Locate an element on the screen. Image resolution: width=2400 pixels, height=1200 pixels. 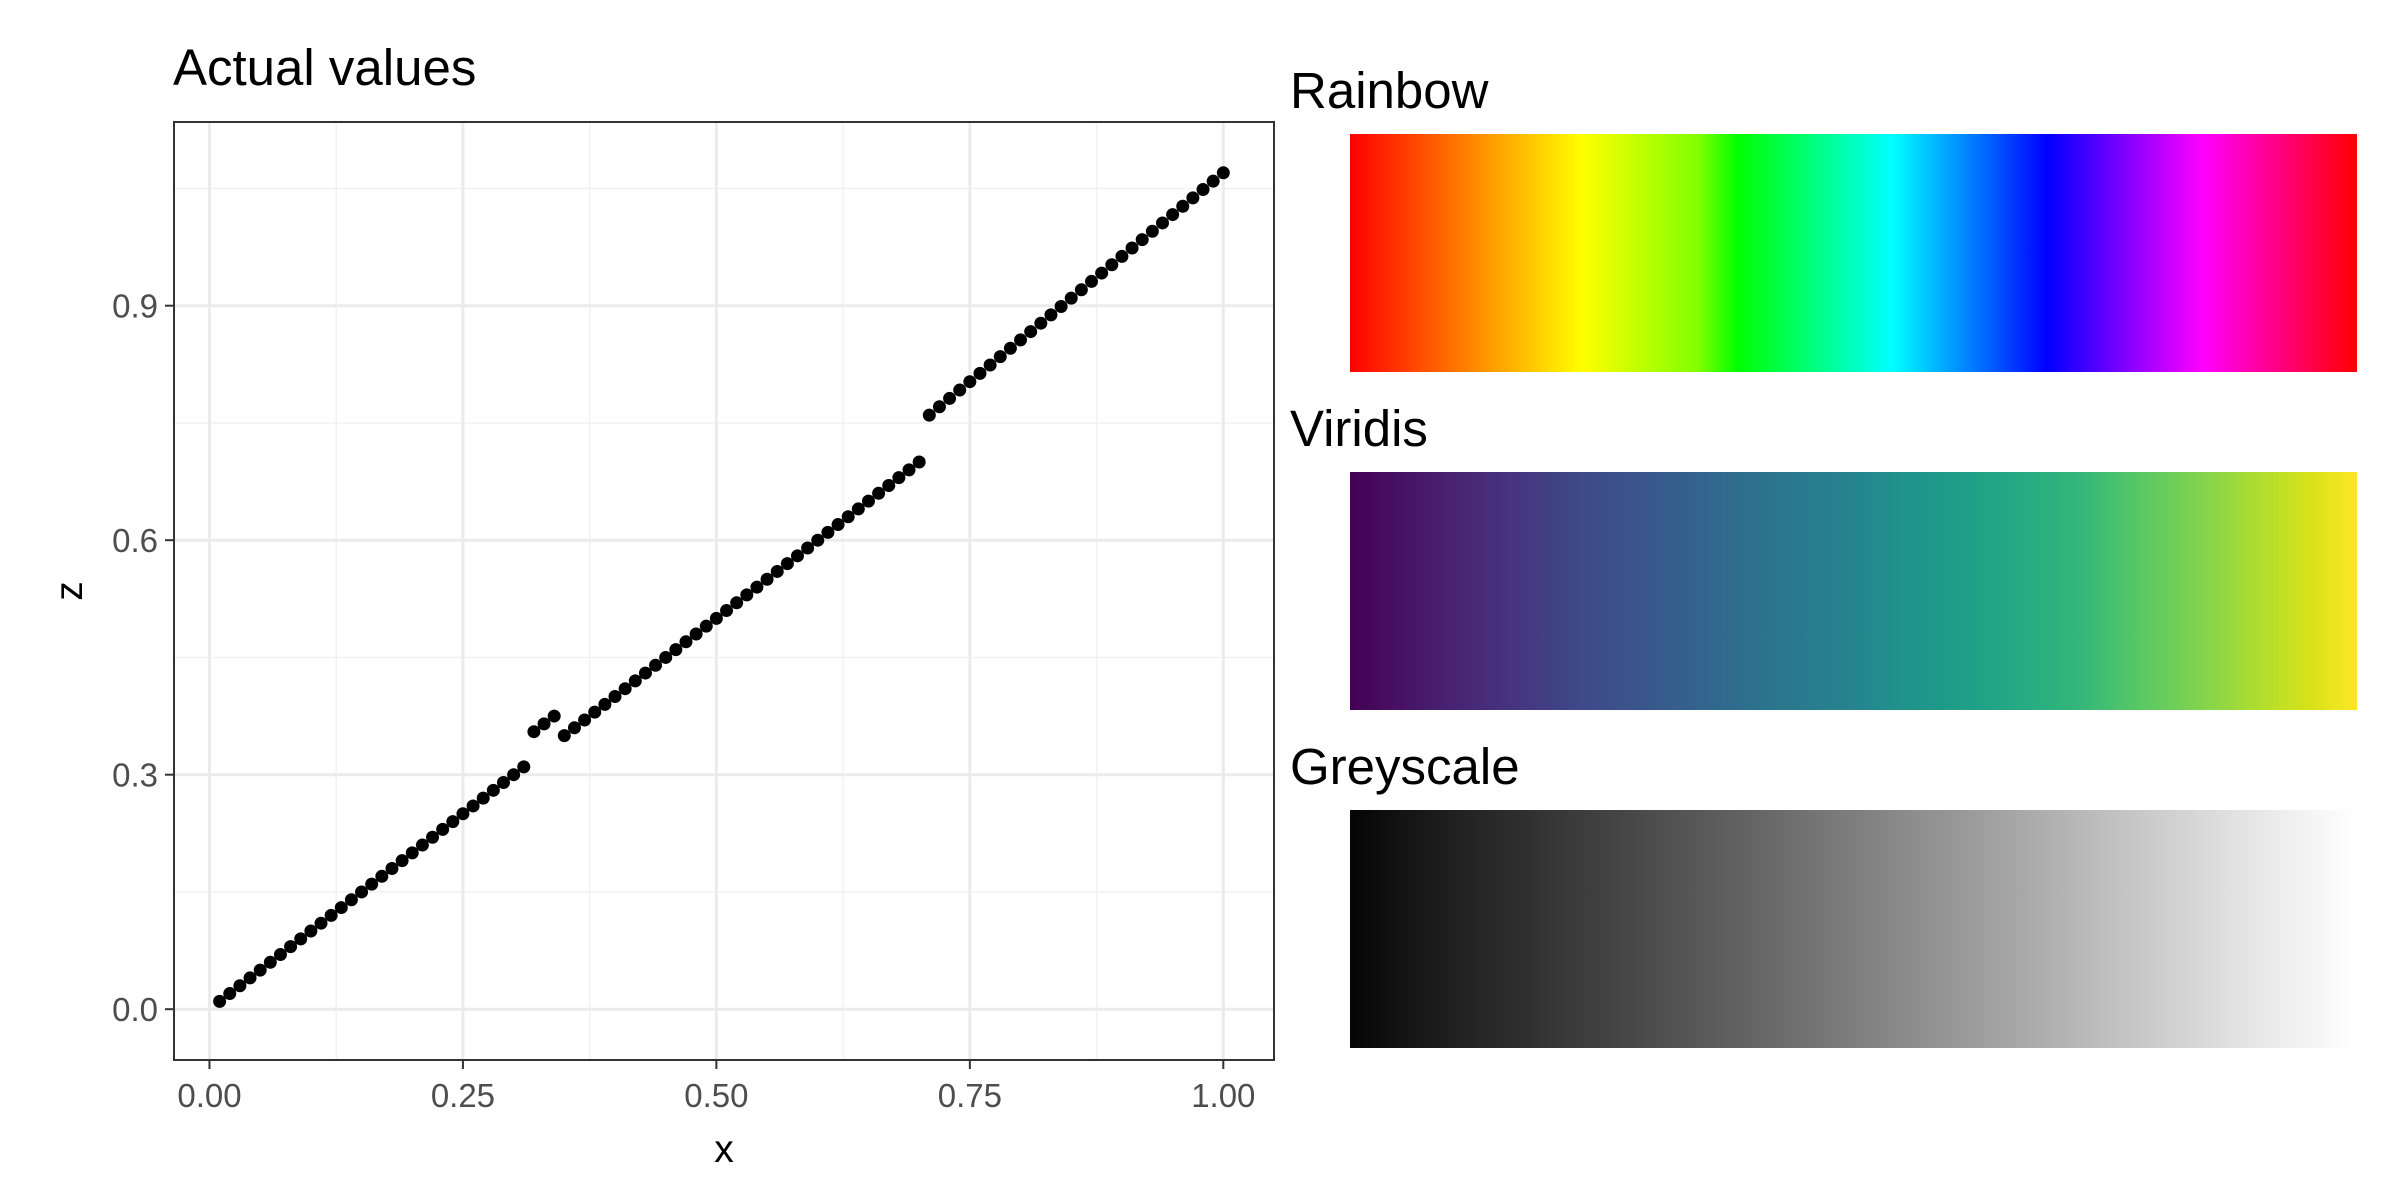
palette-title-greyscale: Greyscale is located at coordinates (1405, 766).